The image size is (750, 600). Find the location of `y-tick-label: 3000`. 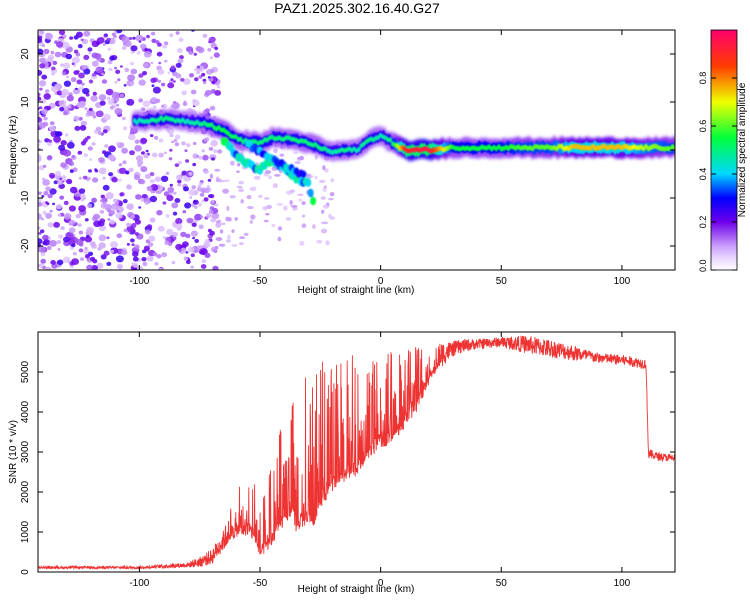

y-tick-label: 3000 is located at coordinates (25, 451).